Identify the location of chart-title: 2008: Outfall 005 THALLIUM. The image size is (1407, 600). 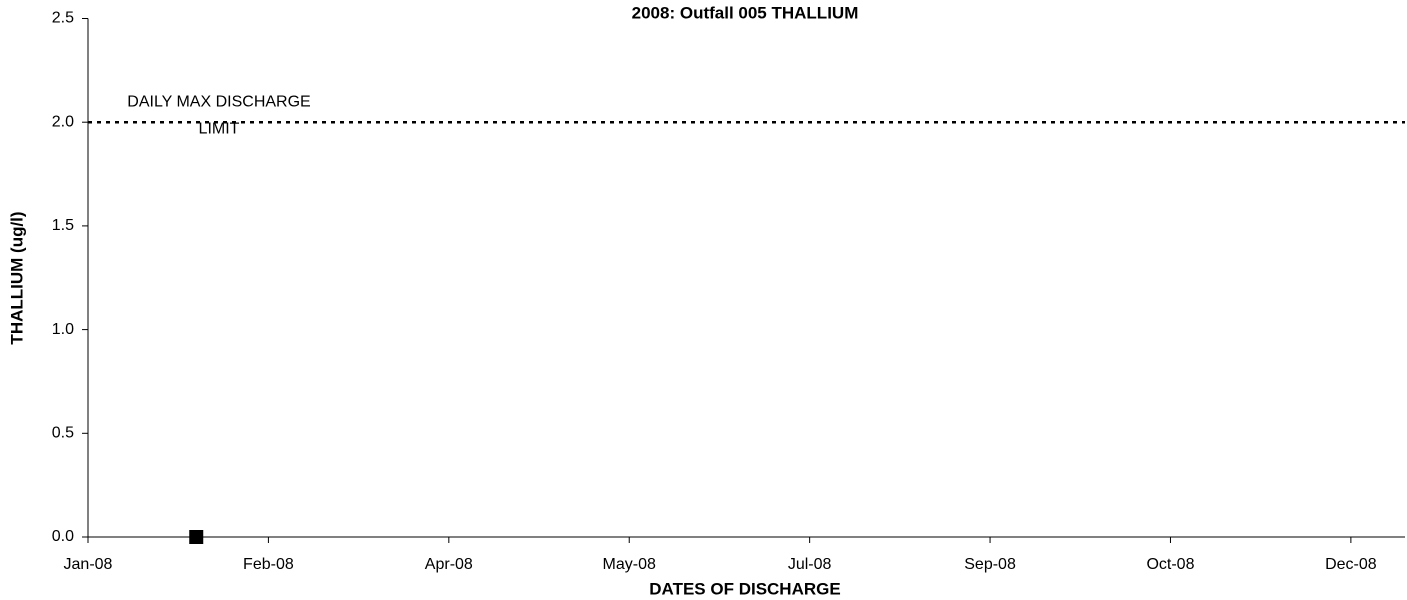
(745, 12).